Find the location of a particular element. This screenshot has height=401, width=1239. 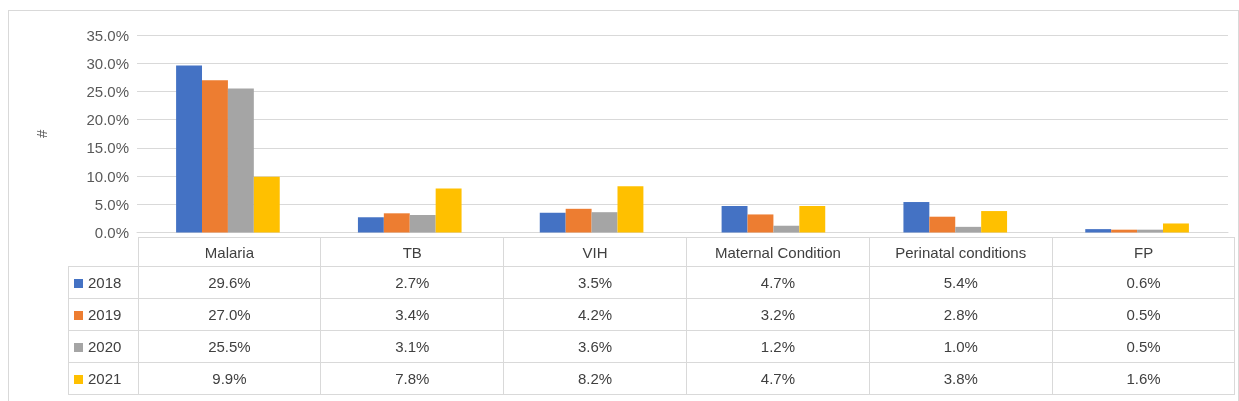

y-tick-label: 0.0% is located at coordinates (111, 232).